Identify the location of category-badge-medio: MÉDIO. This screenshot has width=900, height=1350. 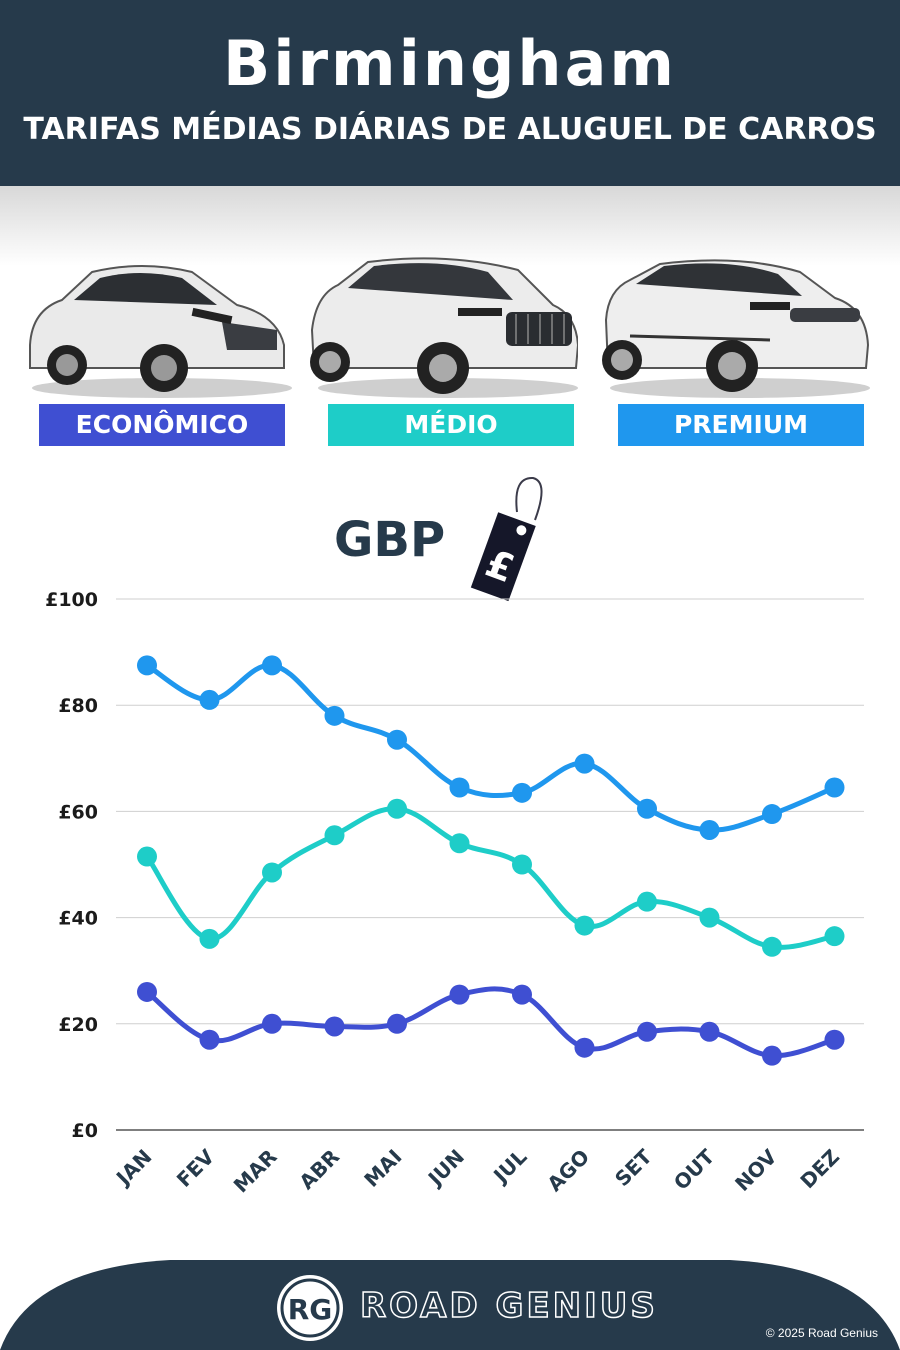
(451, 425).